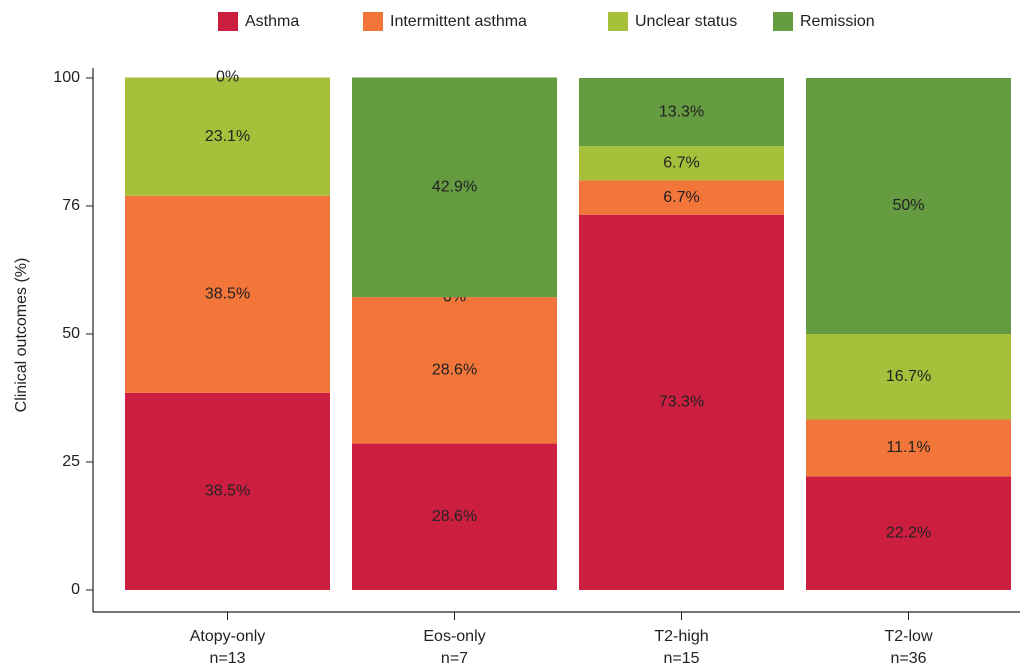  Describe the element at coordinates (21, 335) in the screenshot. I see `y-axis-label: Clinical outcomes (%)` at that location.